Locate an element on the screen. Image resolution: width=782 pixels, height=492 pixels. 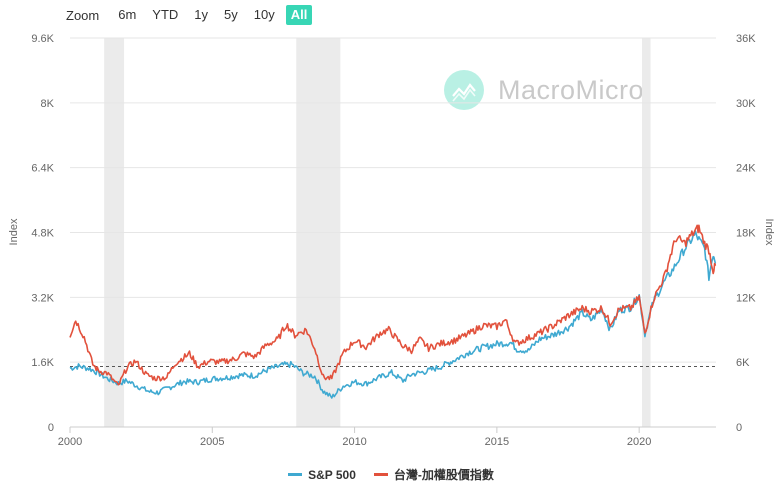
legend-item-sp500: S&P 500 is located at coordinates (322, 474).